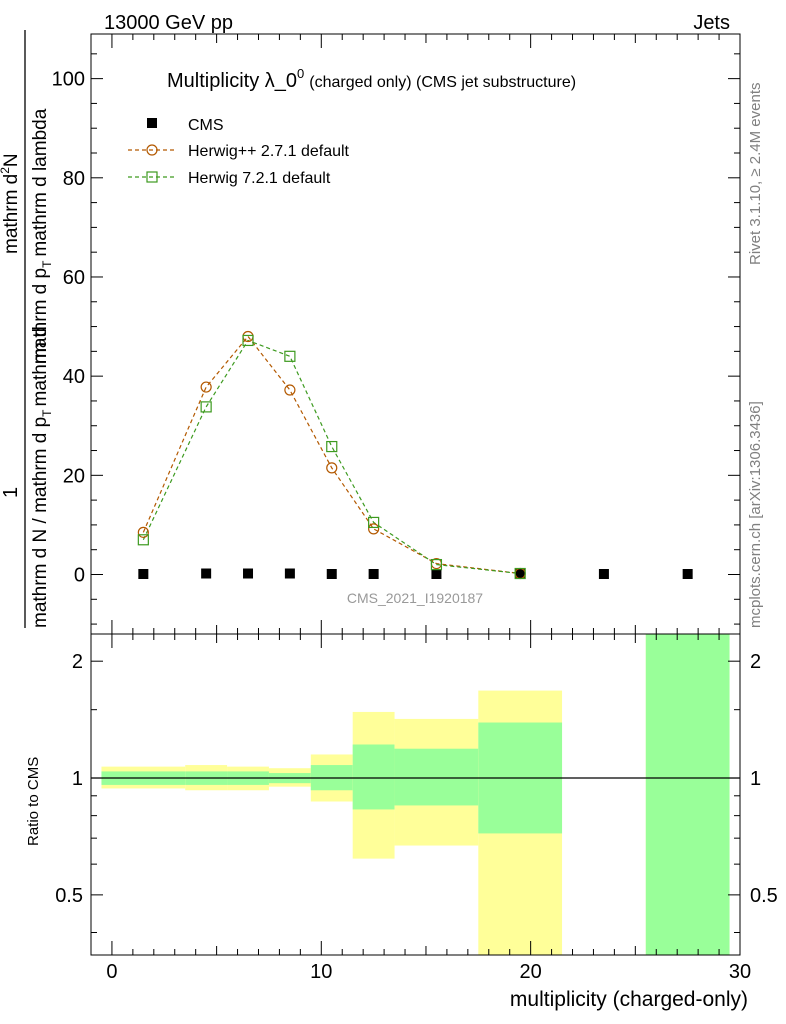  Describe the element at coordinates (755, 779) in the screenshot. I see `ratio-y-tick-label-right: 1` at that location.